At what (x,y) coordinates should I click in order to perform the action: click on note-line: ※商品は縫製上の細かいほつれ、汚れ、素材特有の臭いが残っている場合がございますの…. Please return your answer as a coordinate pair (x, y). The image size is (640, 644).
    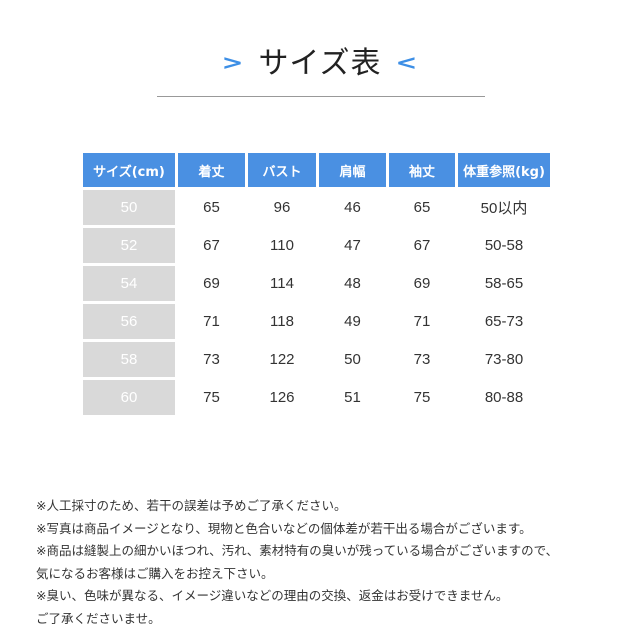
    Looking at the image, I should click on (297, 550).